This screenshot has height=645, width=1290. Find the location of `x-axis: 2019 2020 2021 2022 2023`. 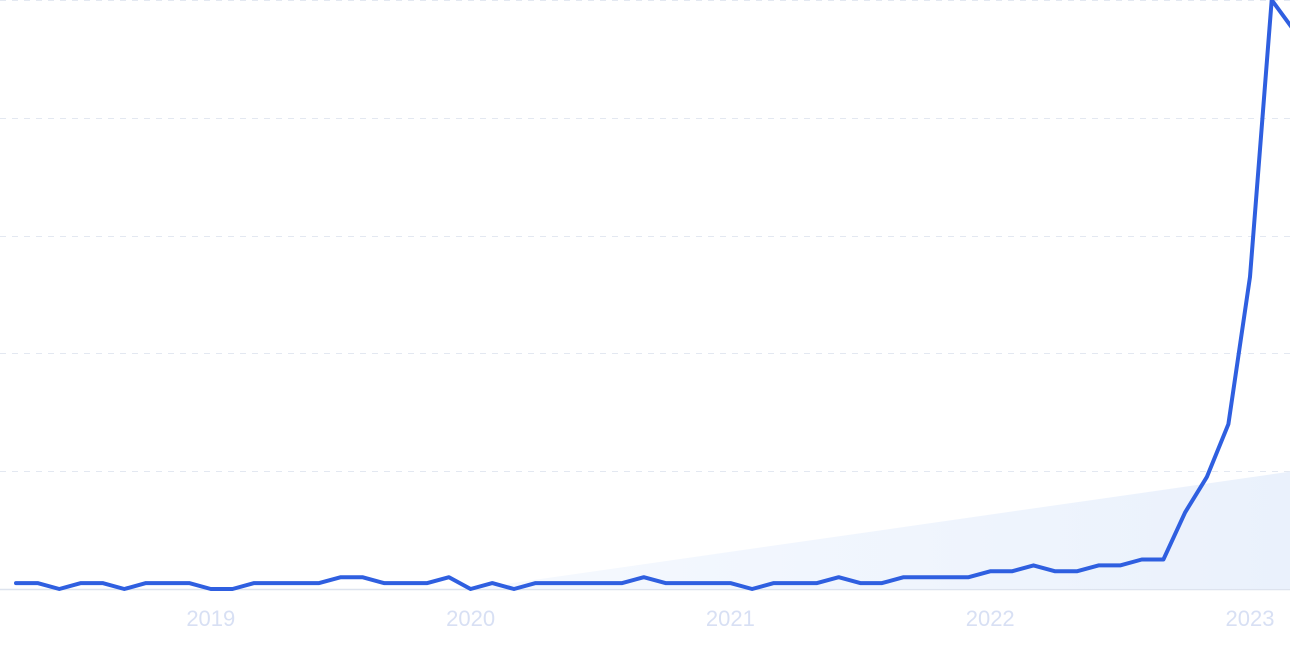

x-axis: 2019 2020 2021 2022 2023 is located at coordinates (730, 618).